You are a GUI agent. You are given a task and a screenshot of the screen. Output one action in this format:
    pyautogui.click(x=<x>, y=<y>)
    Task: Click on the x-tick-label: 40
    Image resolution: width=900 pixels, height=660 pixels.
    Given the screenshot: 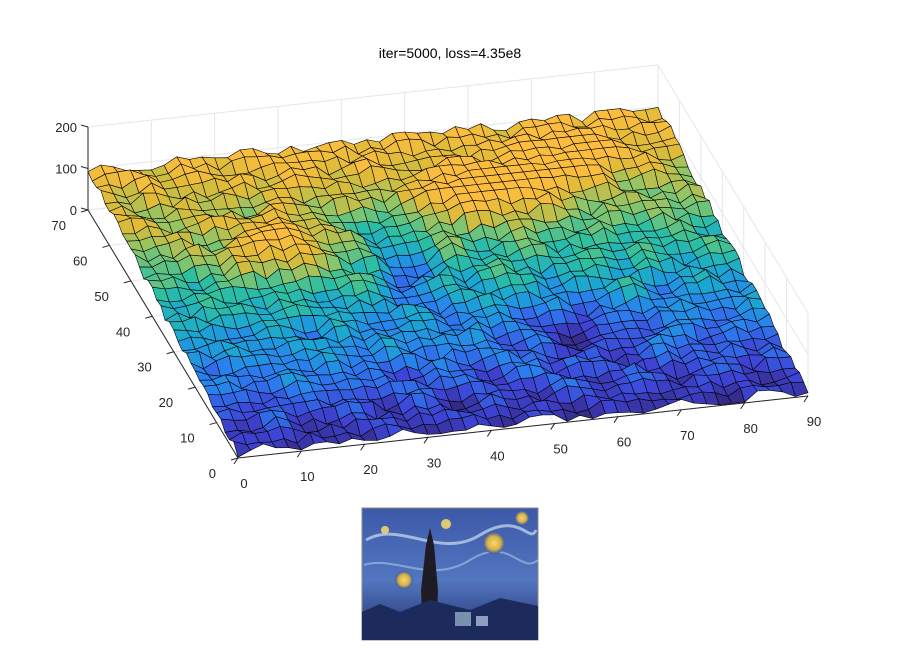 What is the action you would take?
    pyautogui.click(x=497, y=455)
    